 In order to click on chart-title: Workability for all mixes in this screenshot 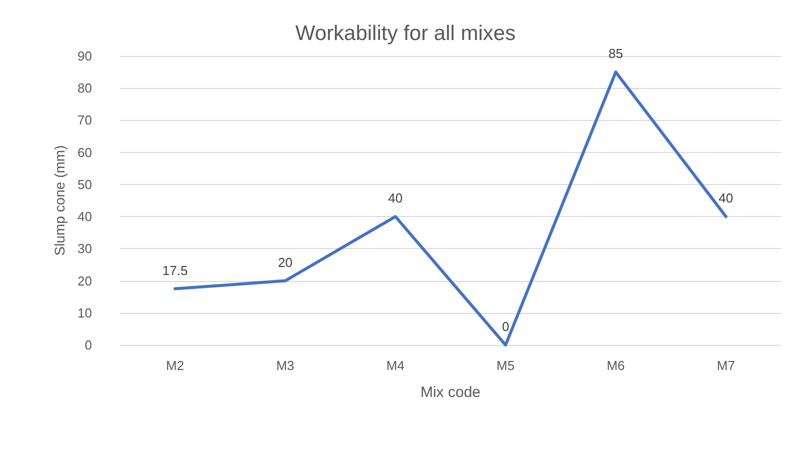, I will do `click(405, 33)`.